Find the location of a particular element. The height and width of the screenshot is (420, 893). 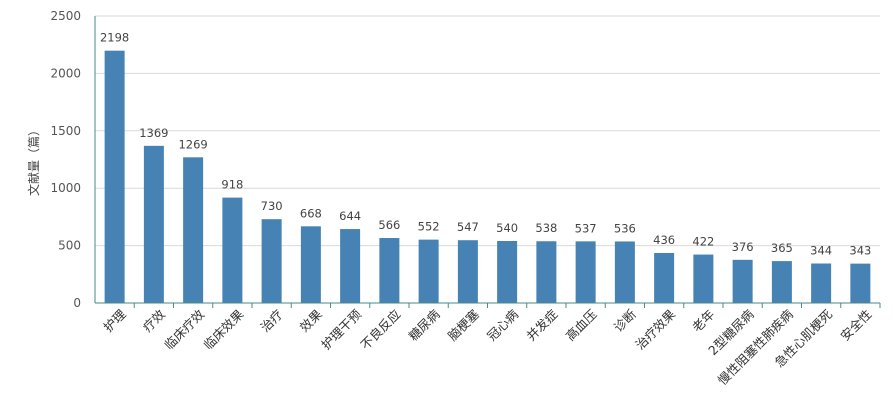

bar-value-label: 537 is located at coordinates (586, 228).